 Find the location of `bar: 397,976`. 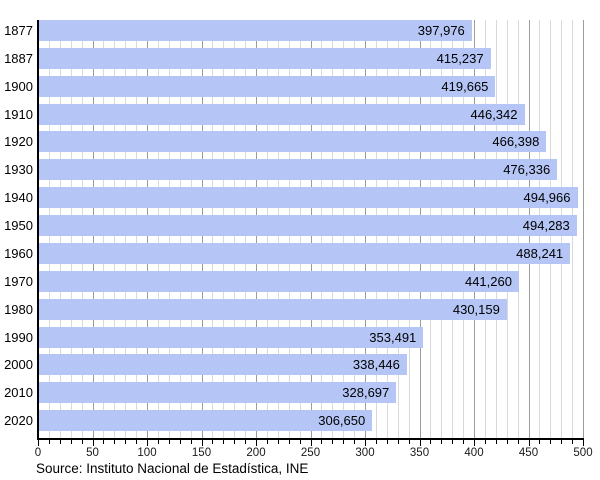

bar: 397,976 is located at coordinates (255, 30).